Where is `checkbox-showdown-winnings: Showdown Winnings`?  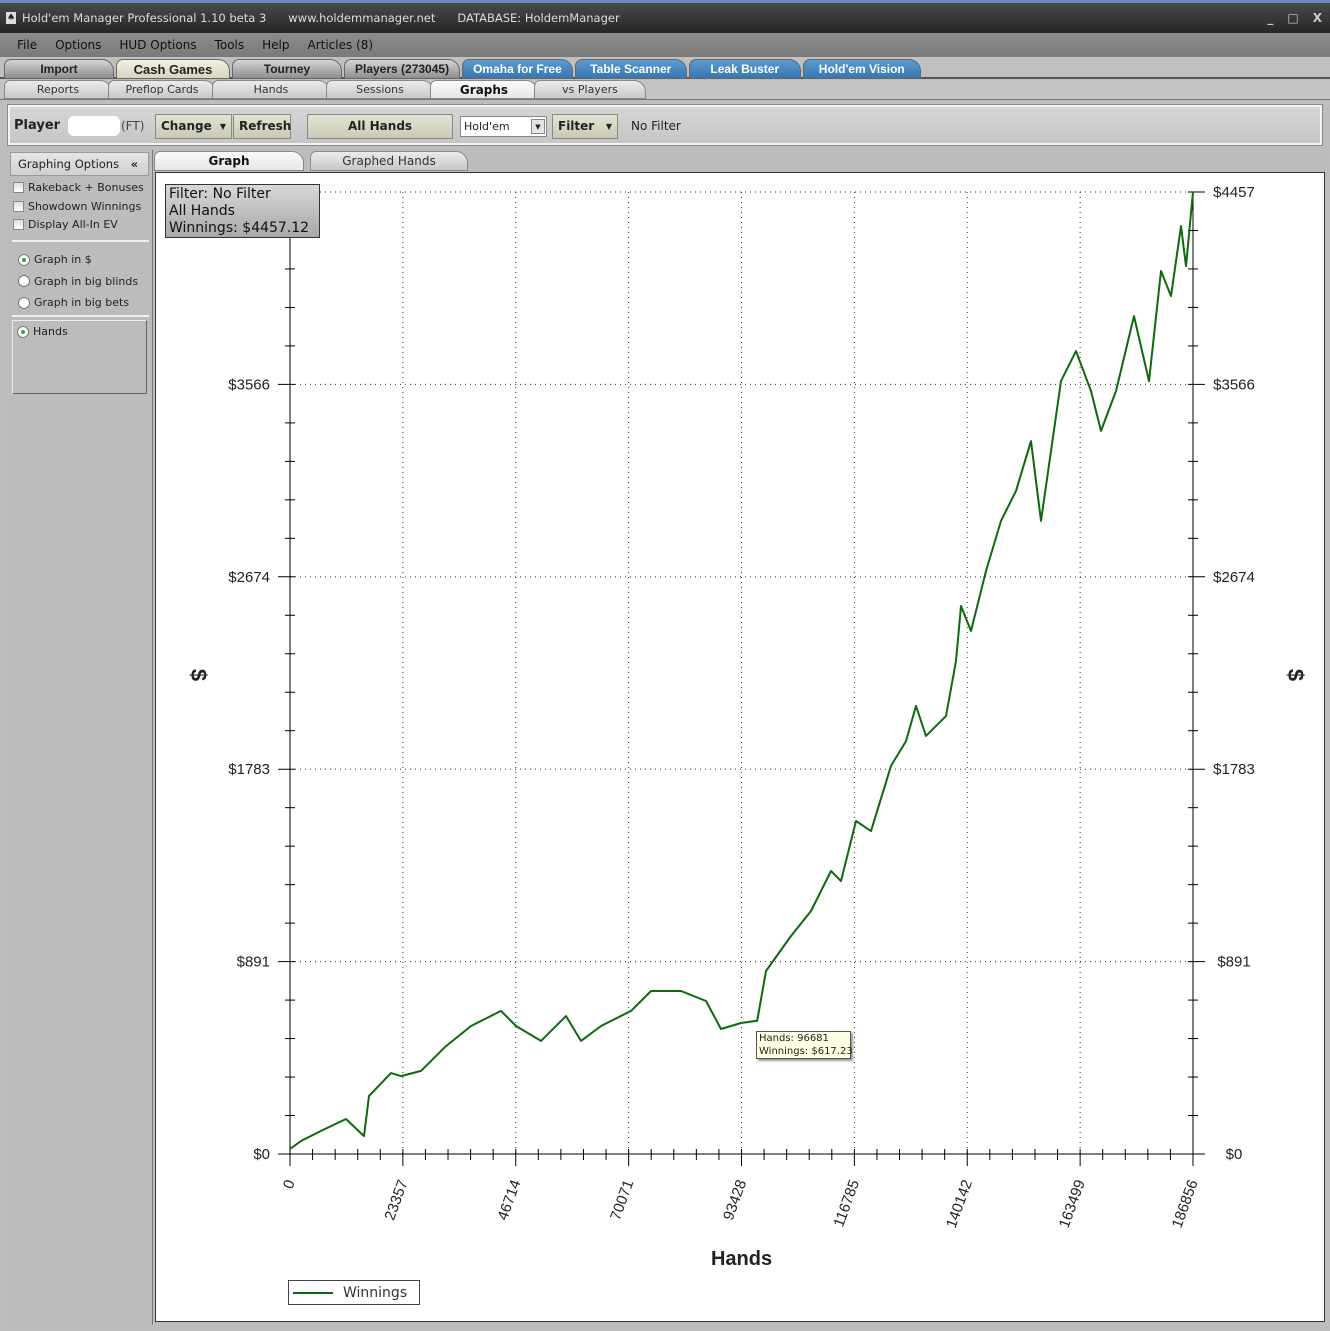 checkbox-showdown-winnings: Showdown Winnings is located at coordinates (77, 206).